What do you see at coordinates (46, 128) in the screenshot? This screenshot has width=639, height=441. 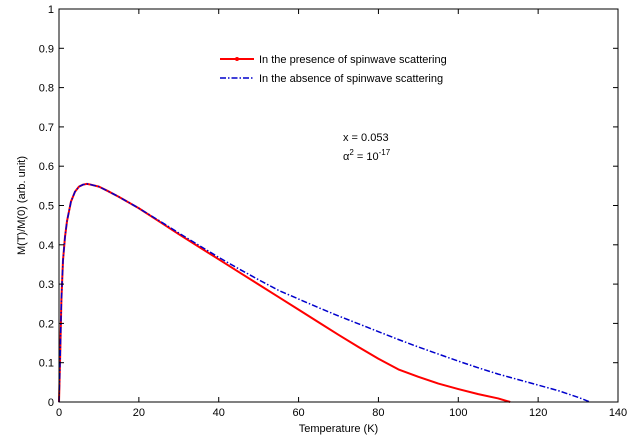 I see `y-tick-label: 0.7` at bounding box center [46, 128].